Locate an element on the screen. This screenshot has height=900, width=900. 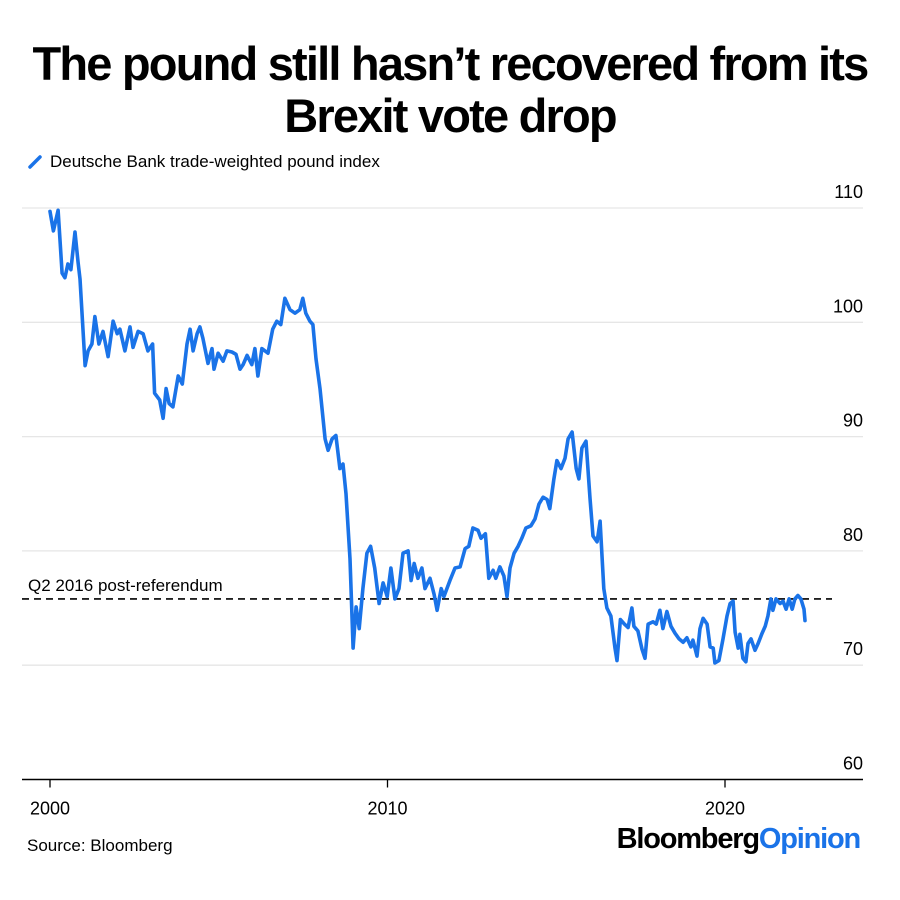
source-note: Source: Bloomberg is located at coordinates (100, 845).